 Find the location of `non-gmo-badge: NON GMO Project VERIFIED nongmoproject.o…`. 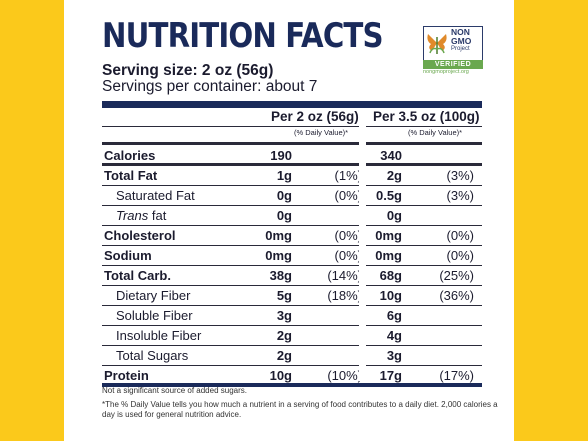

non-gmo-badge: NON GMO Project VERIFIED nongmoproject.o… is located at coordinates (453, 50).